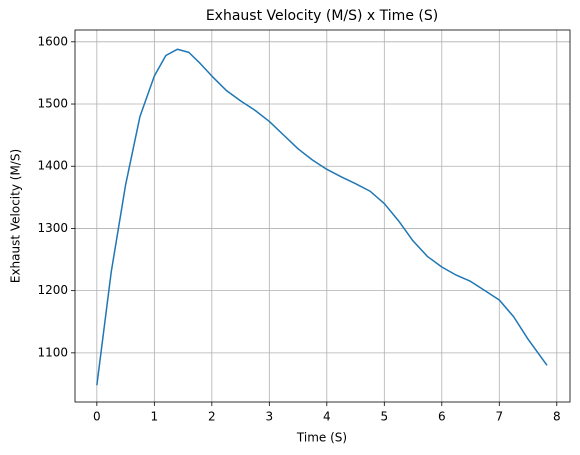 The image size is (580, 455). Describe the element at coordinates (52, 290) in the screenshot. I see `y-tick-label: 1200` at that location.